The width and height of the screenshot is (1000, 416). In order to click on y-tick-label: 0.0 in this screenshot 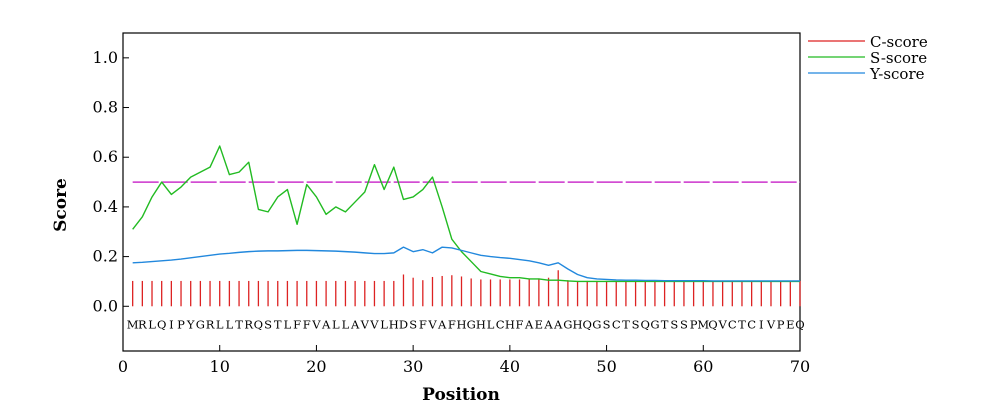, I will do `click(105, 305)`.